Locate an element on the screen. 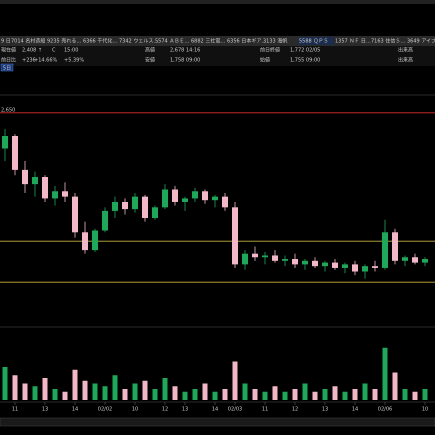 The height and width of the screenshot is (435, 435). quote-panel is located at coordinates (217, 56).